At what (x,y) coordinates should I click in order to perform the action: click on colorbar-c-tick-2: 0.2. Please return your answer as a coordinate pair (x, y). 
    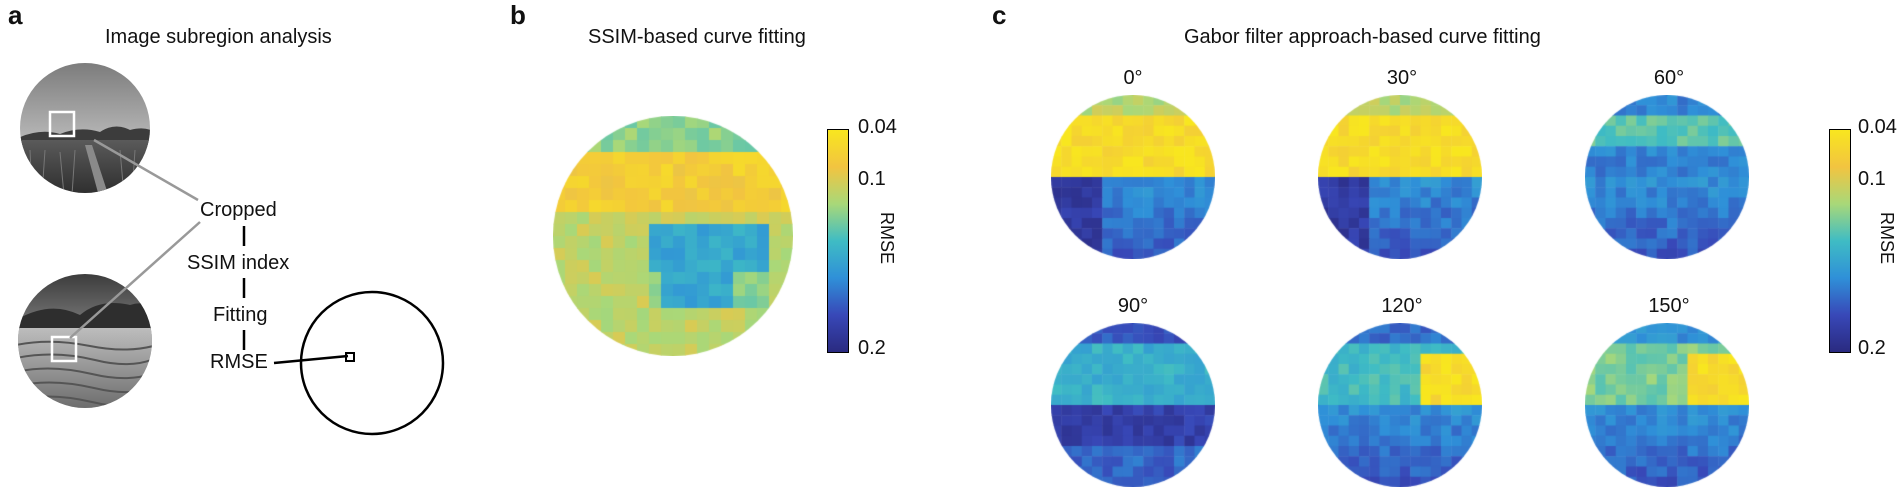
    Looking at the image, I should click on (1872, 348).